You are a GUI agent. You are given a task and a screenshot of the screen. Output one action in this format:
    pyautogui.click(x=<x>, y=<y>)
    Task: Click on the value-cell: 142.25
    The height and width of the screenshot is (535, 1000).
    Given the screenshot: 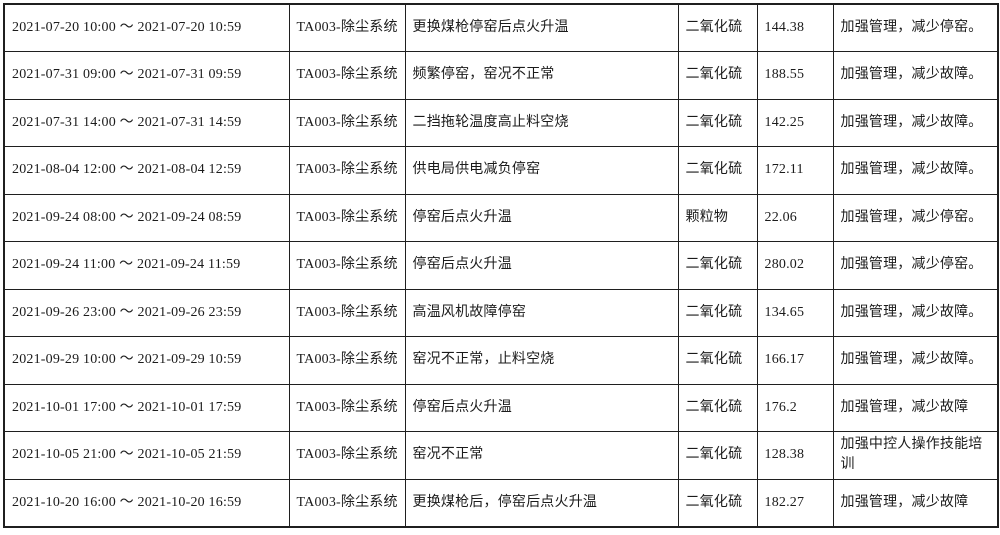 What is the action you would take?
    pyautogui.click(x=795, y=122)
    